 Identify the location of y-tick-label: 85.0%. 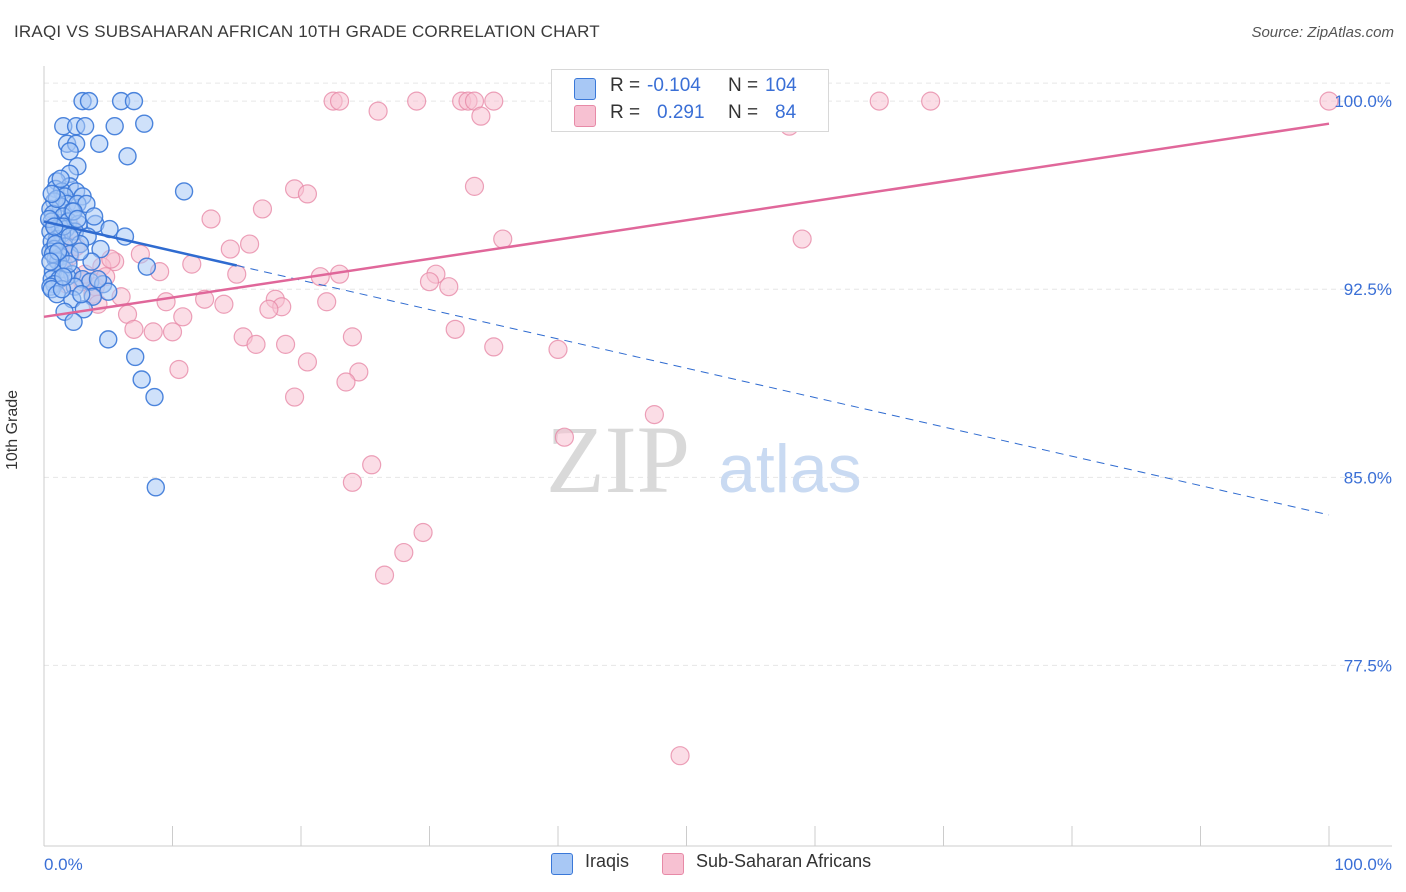
(1368, 477).